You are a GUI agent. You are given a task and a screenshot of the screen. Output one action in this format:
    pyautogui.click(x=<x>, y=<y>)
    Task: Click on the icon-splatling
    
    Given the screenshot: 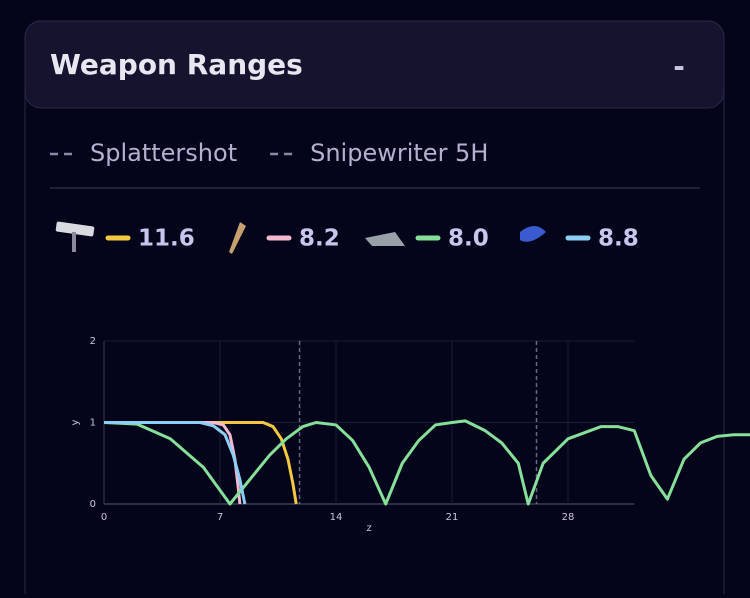 What is the action you would take?
    pyautogui.click(x=533, y=234)
    